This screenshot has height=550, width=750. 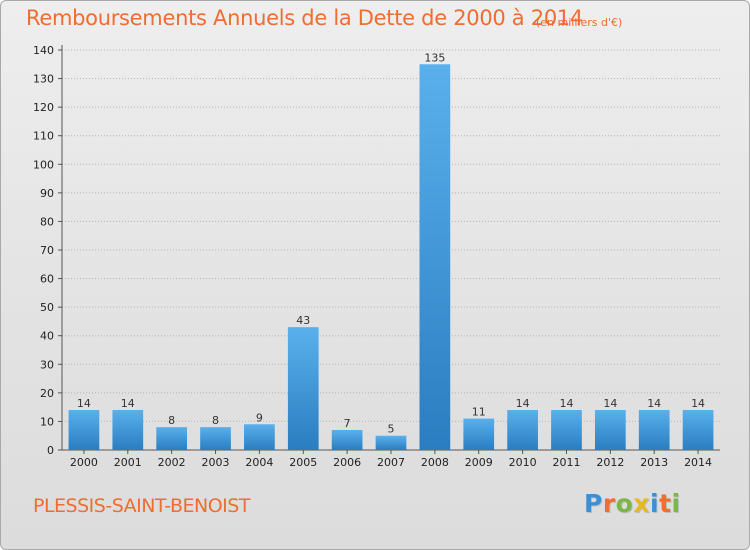 What do you see at coordinates (391, 429) in the screenshot?
I see `value-label-2007: 5` at bounding box center [391, 429].